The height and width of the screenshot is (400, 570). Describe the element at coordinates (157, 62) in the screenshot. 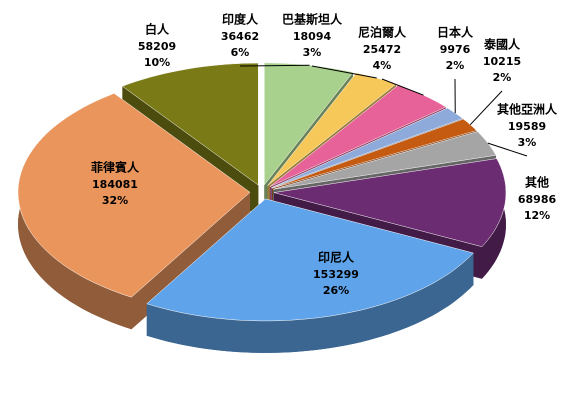

I see `slice-percent: 10%` at that location.